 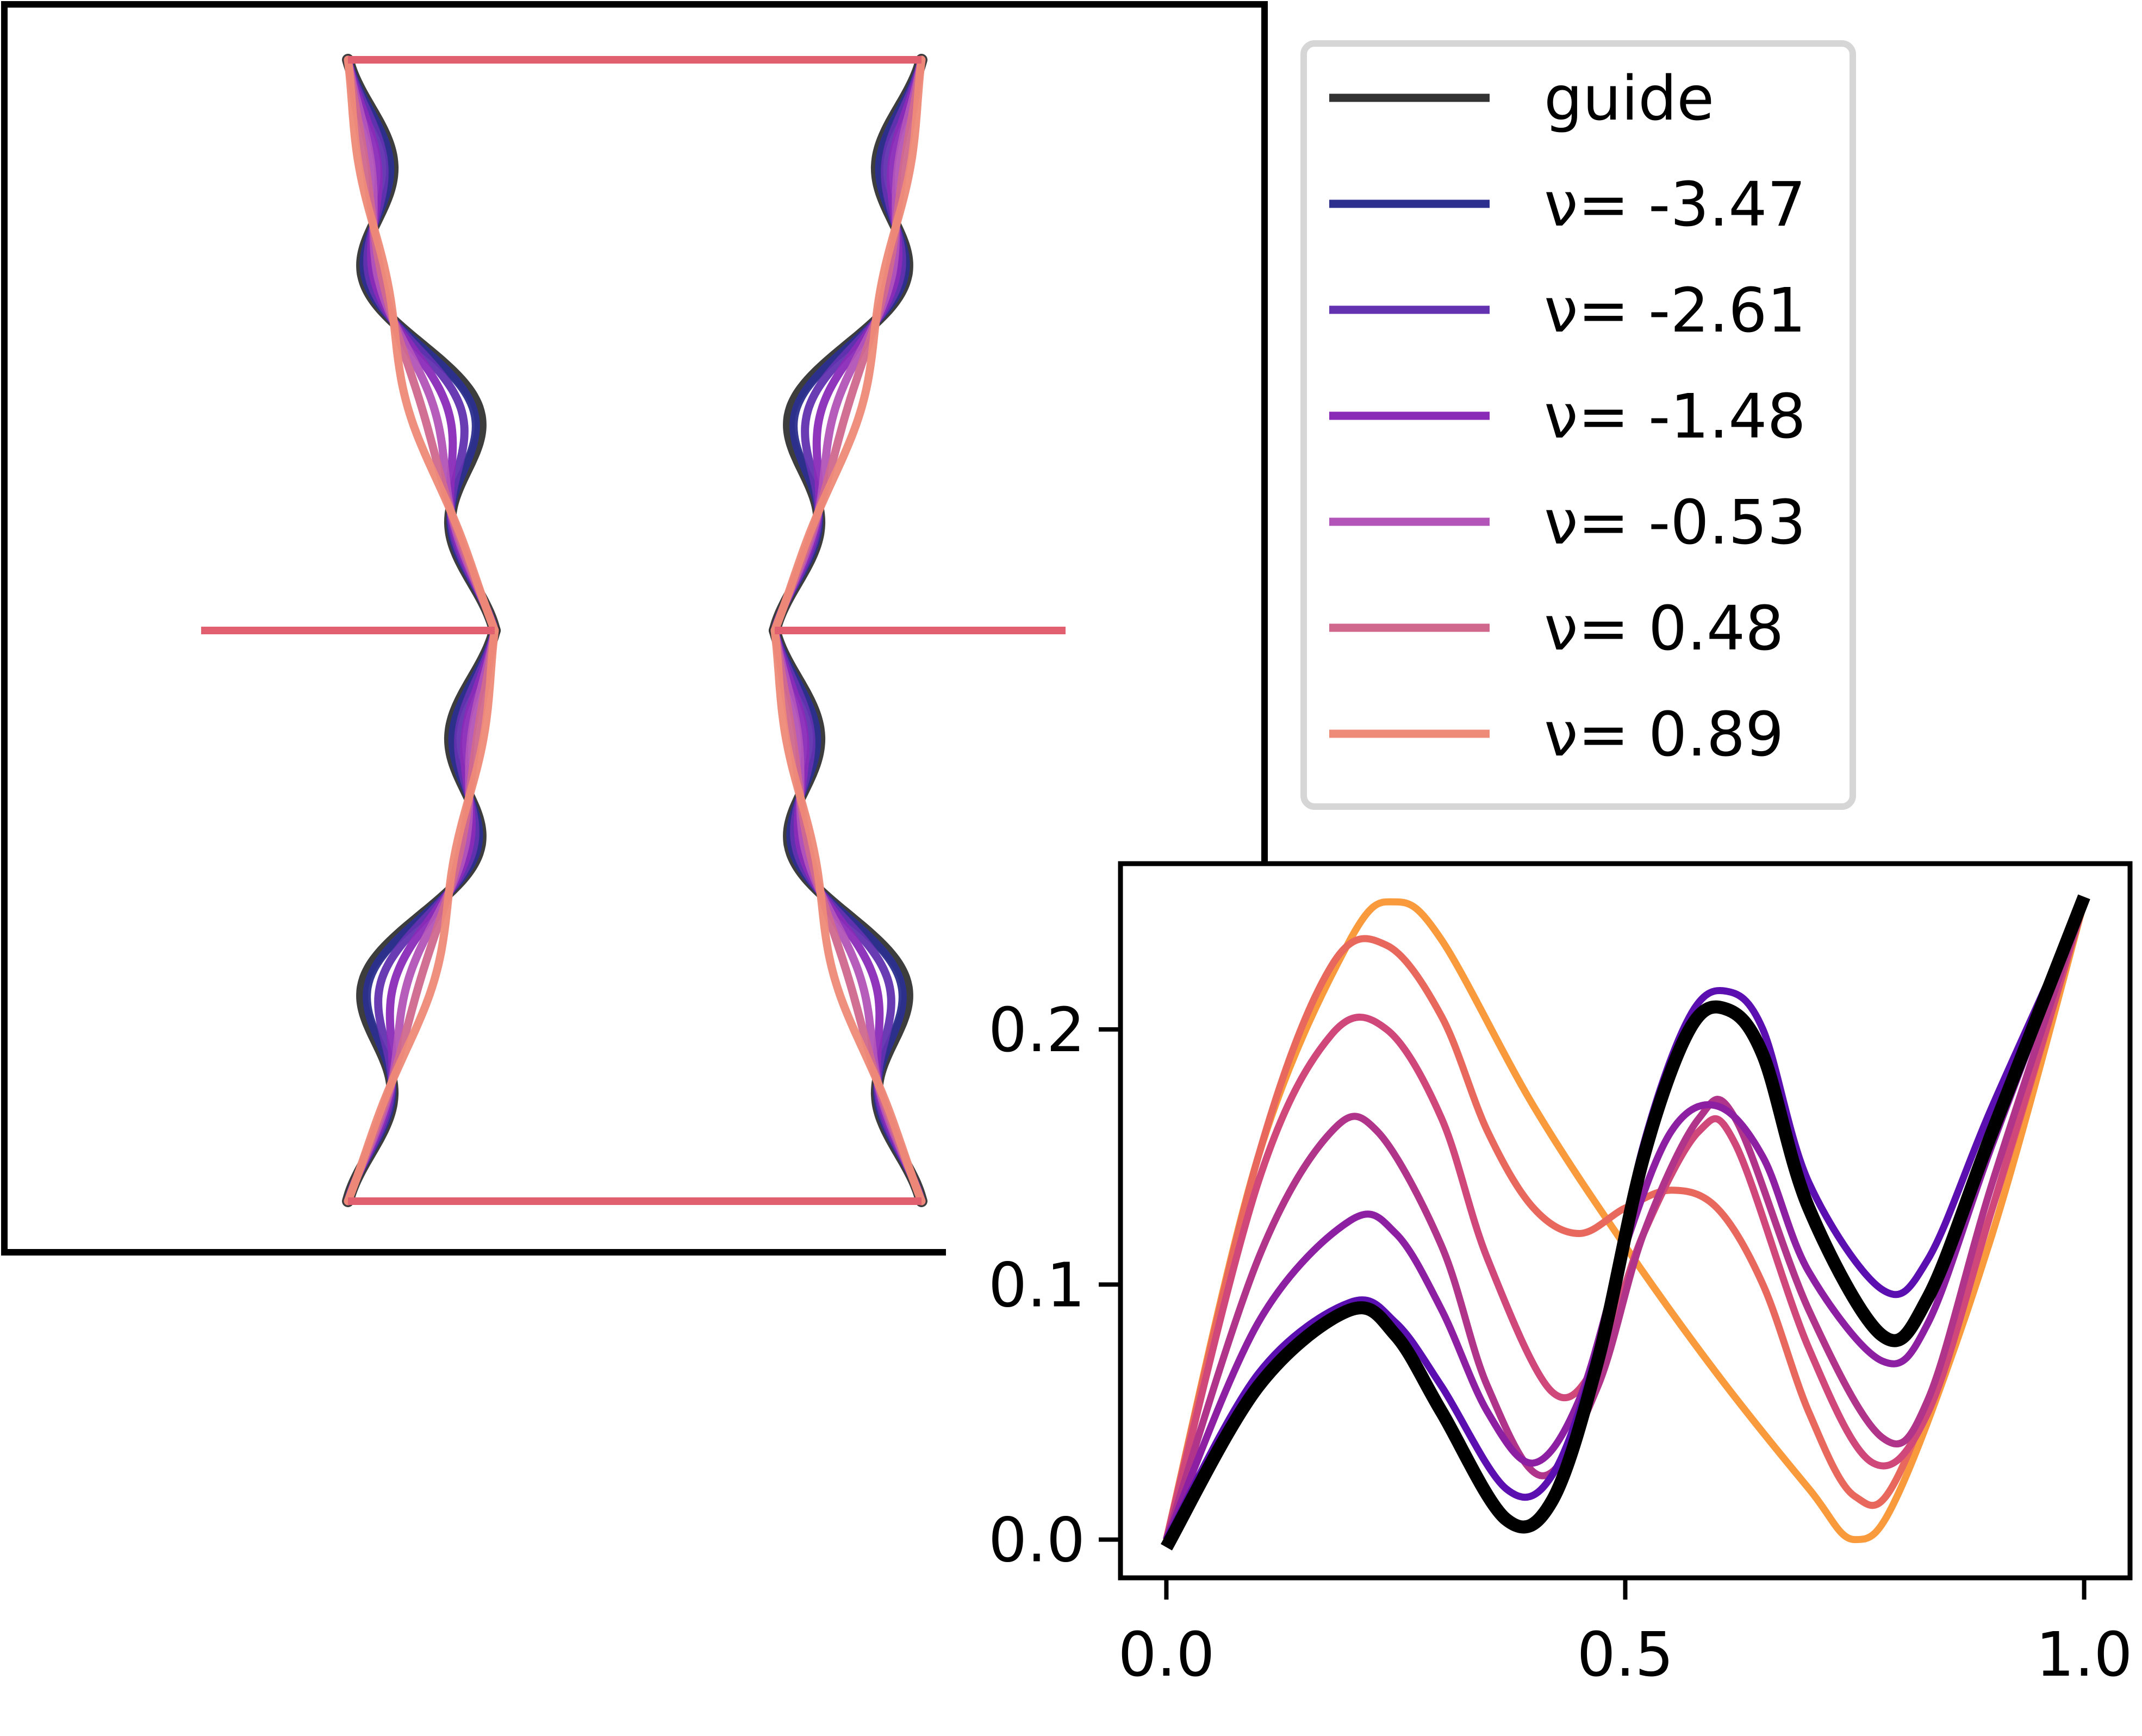 I want to click on legend-label-1: ν= -3.47, so click(x=1675, y=205).